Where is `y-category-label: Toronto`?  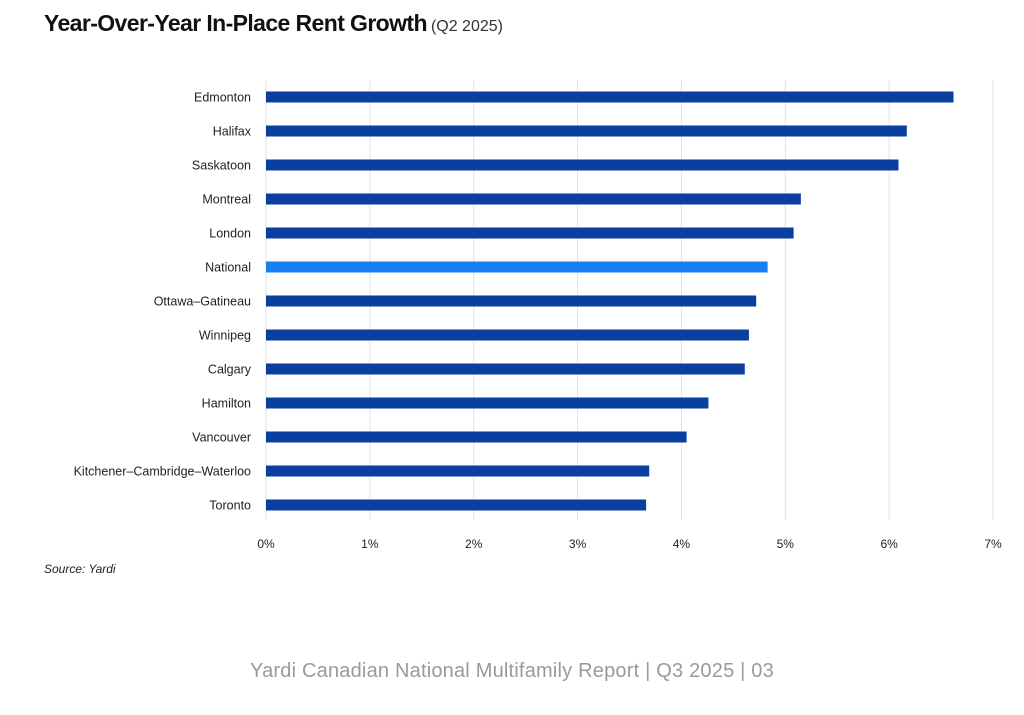 y-category-label: Toronto is located at coordinates (230, 506).